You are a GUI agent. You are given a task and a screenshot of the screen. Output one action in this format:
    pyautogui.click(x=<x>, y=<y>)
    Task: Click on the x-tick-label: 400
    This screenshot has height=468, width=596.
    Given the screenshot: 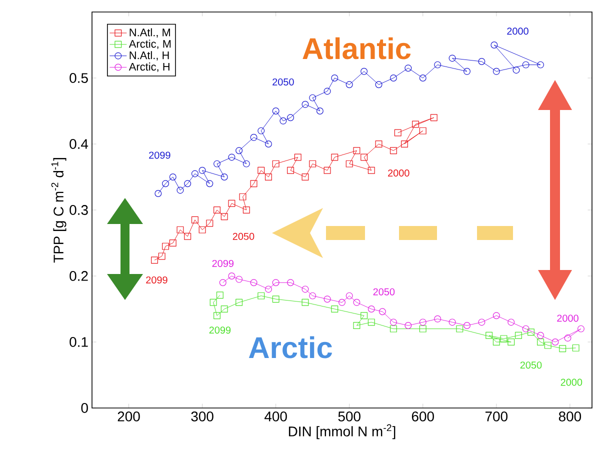 What is the action you would take?
    pyautogui.click(x=275, y=417)
    